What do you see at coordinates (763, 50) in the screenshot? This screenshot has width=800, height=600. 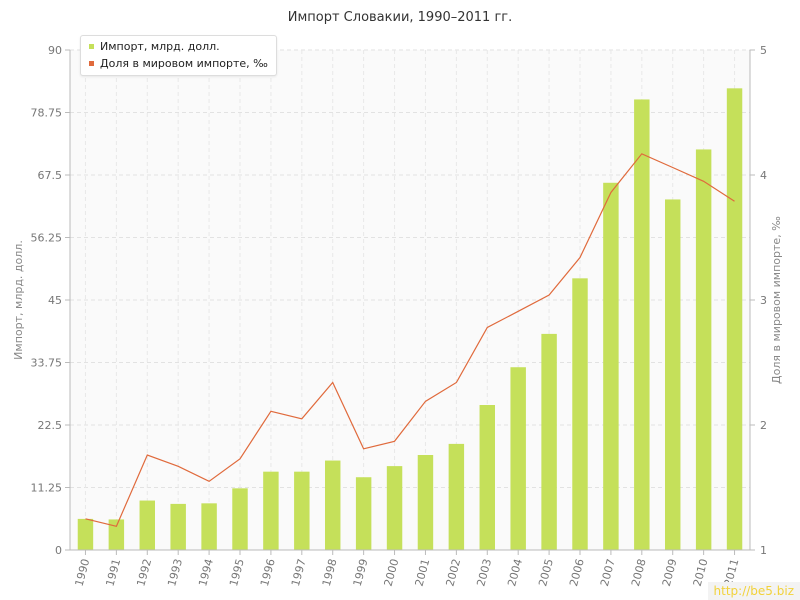 I see `y-right-tick-label: 5` at bounding box center [763, 50].